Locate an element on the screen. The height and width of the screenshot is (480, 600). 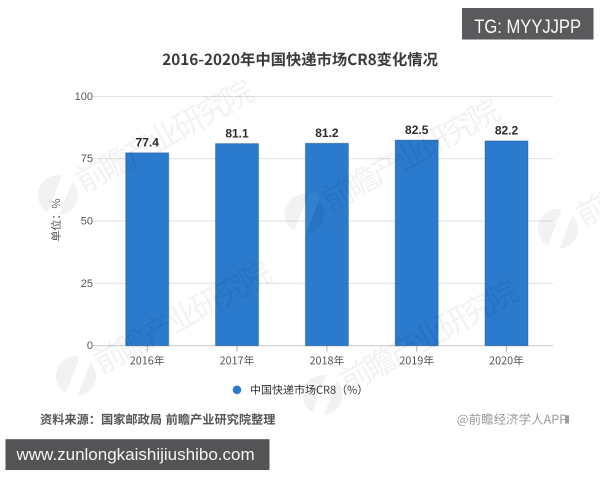
svg-text: 82.5 is located at coordinates (417, 130).